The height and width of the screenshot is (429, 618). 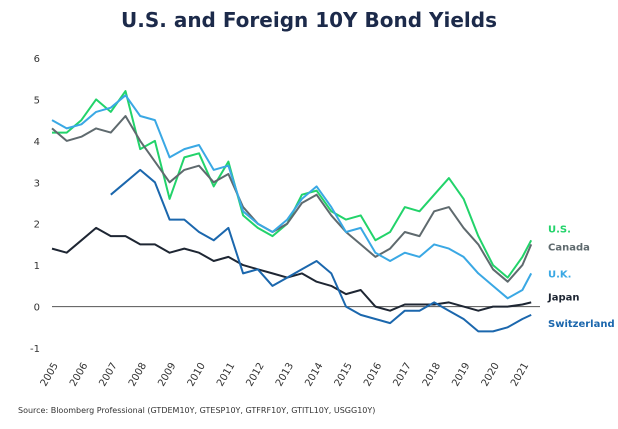 I want to click on y-axis-ticks: -1 0 1 2 3 4 5 6, so click(x=35, y=204).